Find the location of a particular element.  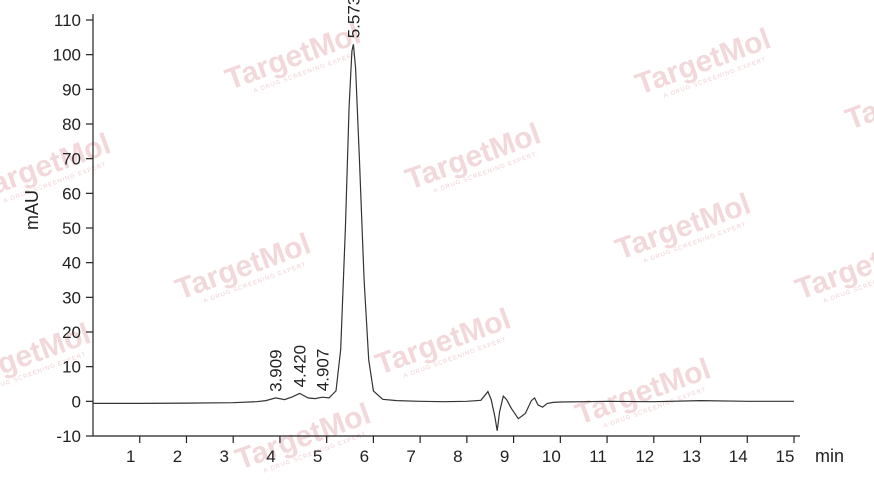

x-tick-label: 5 is located at coordinates (317, 456).